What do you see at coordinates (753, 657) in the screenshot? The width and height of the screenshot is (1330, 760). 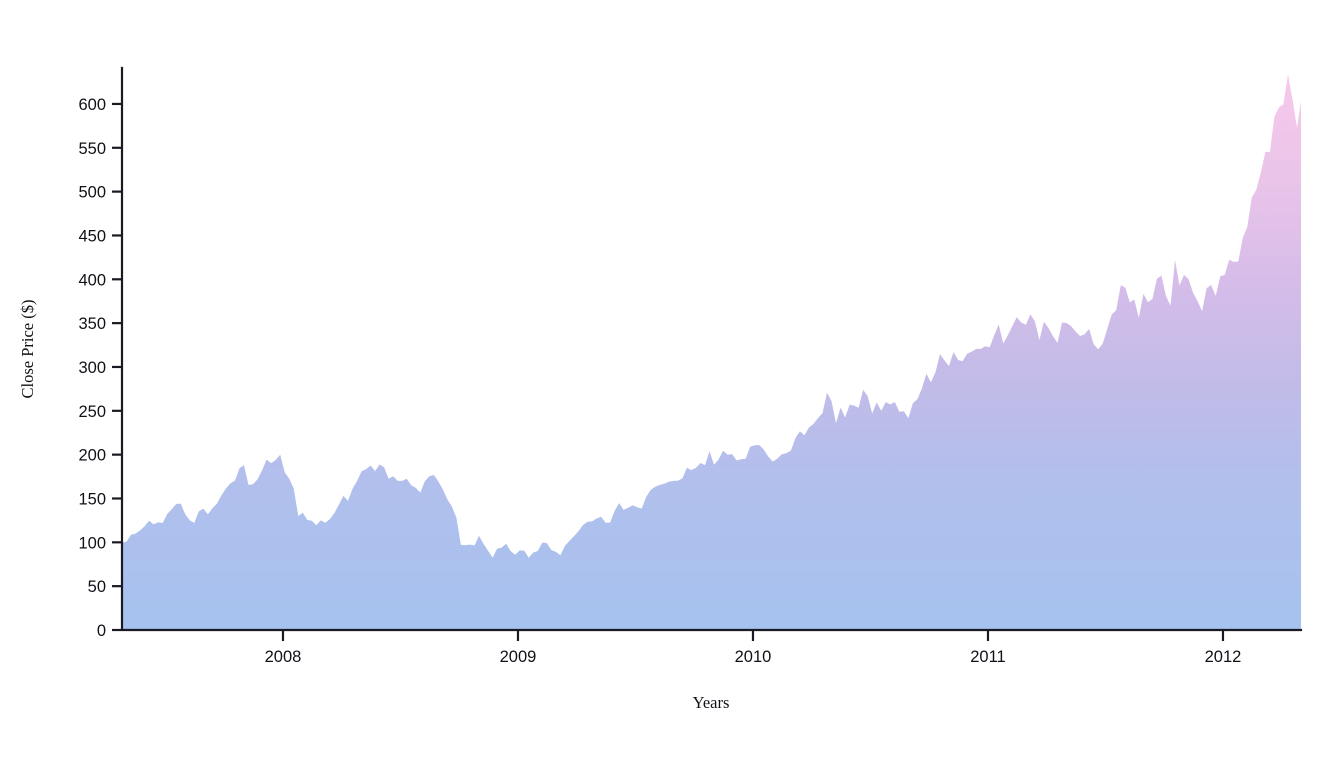 I see `x-tick-label: 2010` at bounding box center [753, 657].